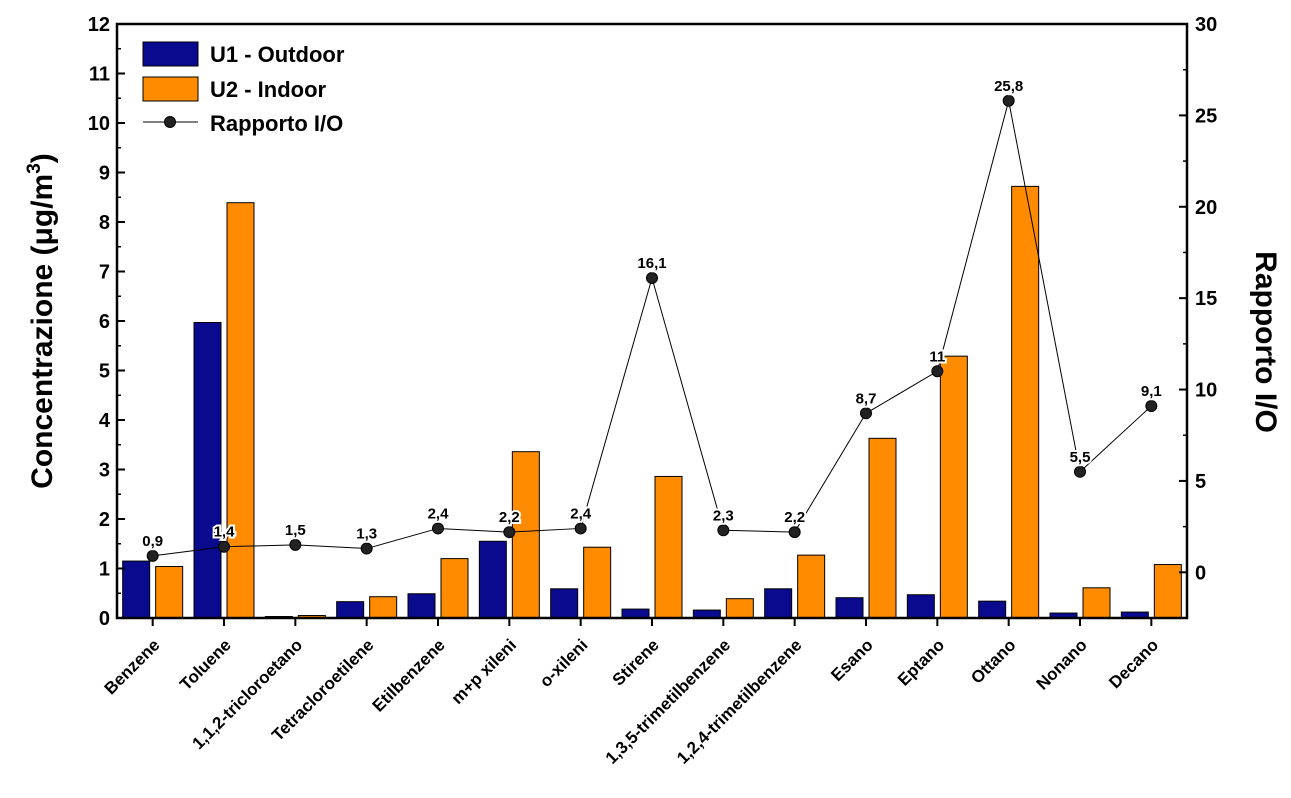 This screenshot has height=798, width=1291. Describe the element at coordinates (105, 421) in the screenshot. I see `y-tick-label: 4` at that location.